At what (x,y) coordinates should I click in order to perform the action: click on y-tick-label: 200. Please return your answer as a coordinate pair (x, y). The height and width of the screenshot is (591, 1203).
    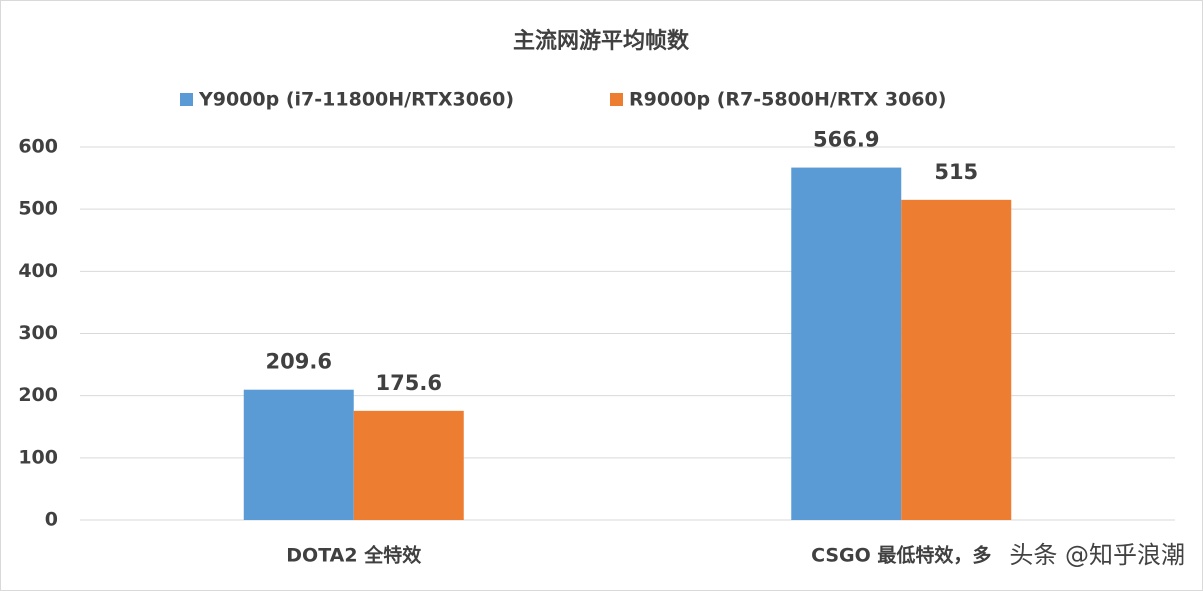
    Looking at the image, I should click on (38, 395).